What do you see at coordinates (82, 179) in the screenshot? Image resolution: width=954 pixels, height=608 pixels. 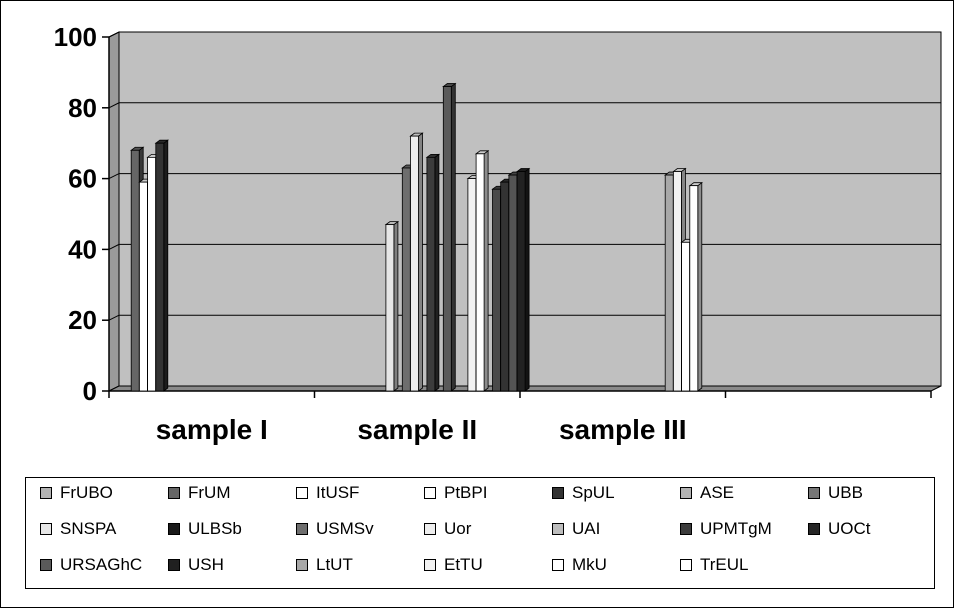 I see `y-tick-label: 60` at bounding box center [82, 179].